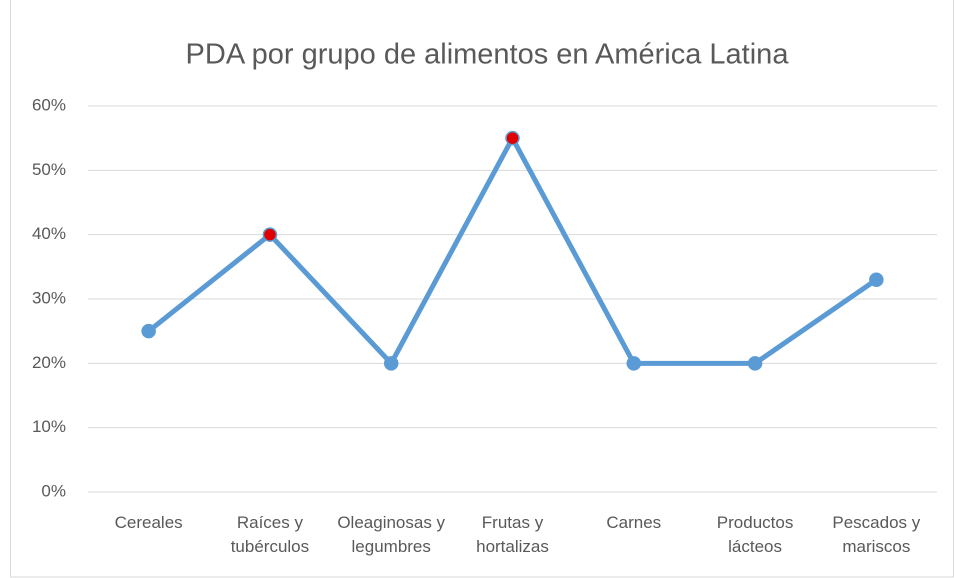  What do you see at coordinates (49, 426) in the screenshot?
I see `y-tick-label: 10%` at bounding box center [49, 426].